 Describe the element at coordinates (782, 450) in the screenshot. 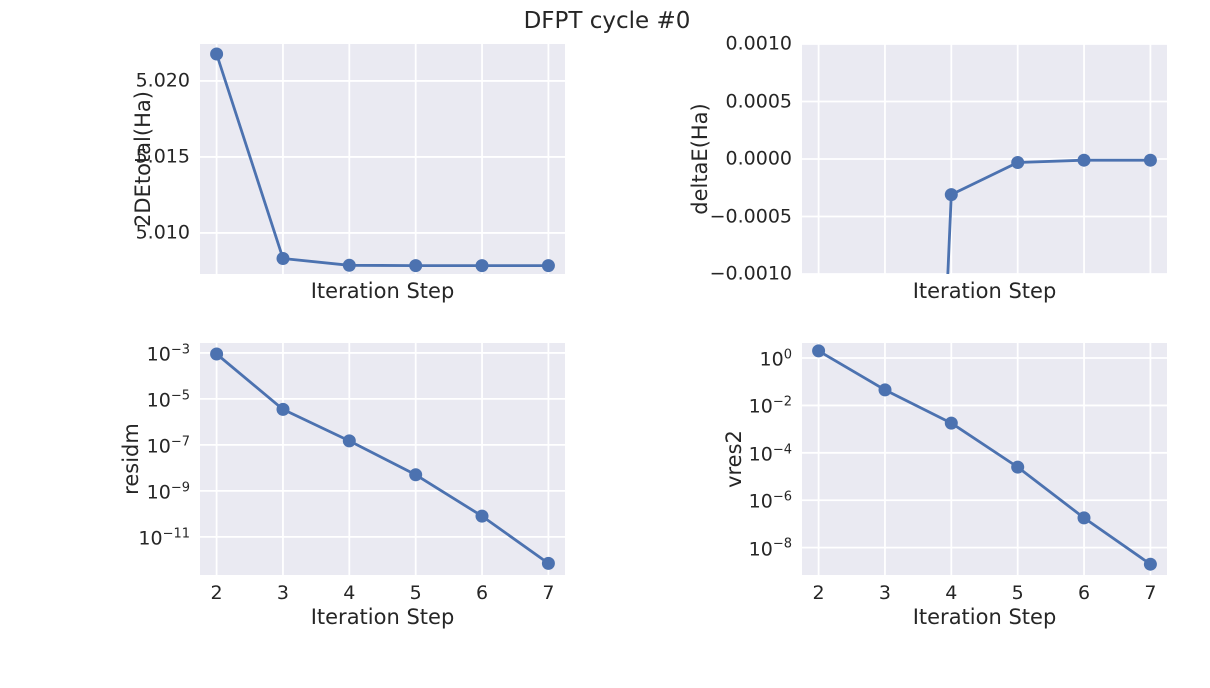

I see `y-tick-exponent: −4` at that location.